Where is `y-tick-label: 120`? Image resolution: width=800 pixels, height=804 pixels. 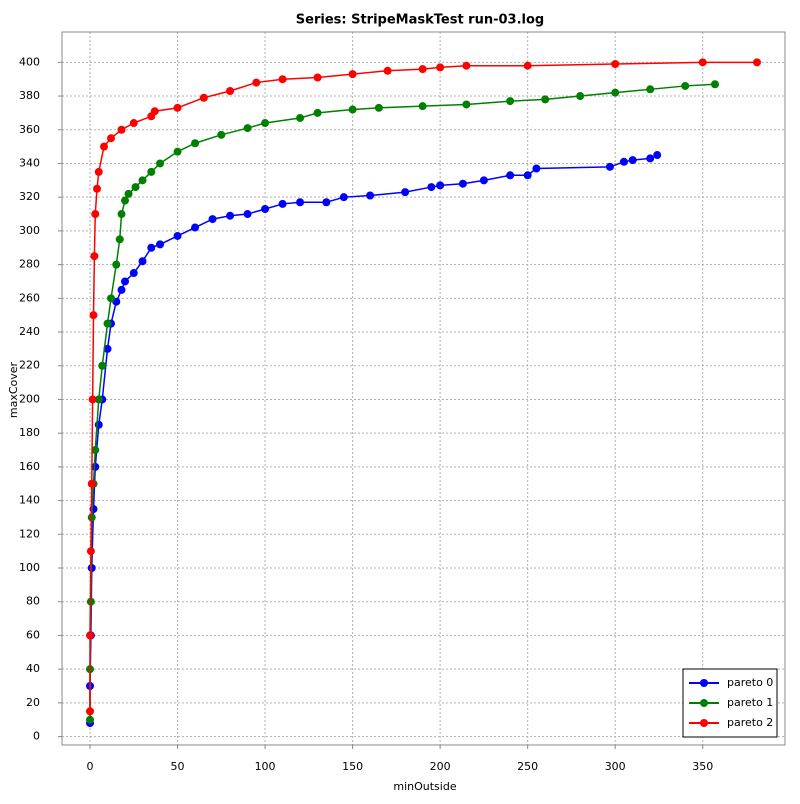
y-tick-label: 120 is located at coordinates (29, 533).